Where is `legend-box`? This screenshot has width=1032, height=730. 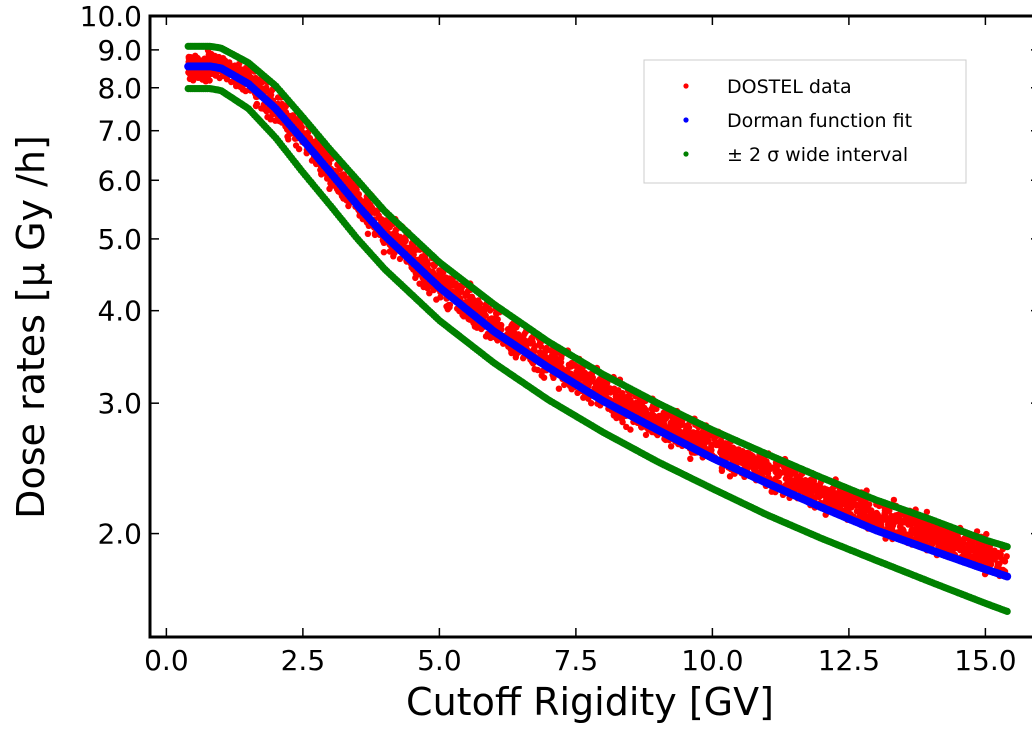
legend-box is located at coordinates (805, 121).